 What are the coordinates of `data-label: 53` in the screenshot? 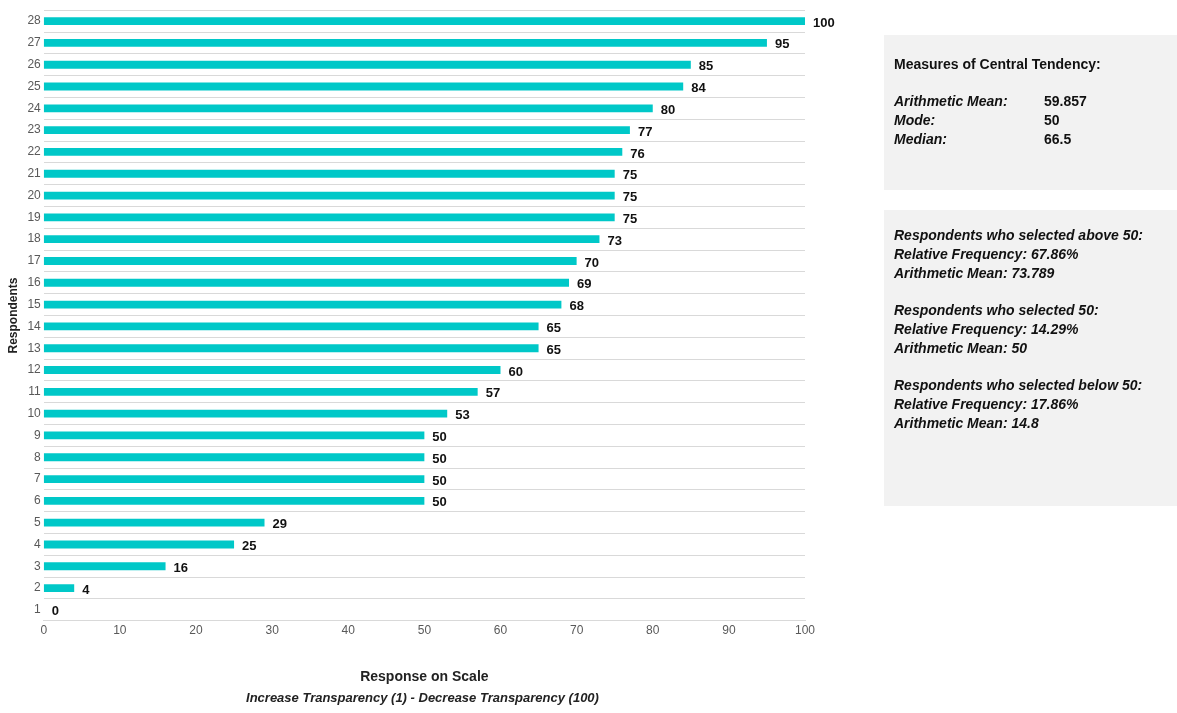 It's located at (462, 415).